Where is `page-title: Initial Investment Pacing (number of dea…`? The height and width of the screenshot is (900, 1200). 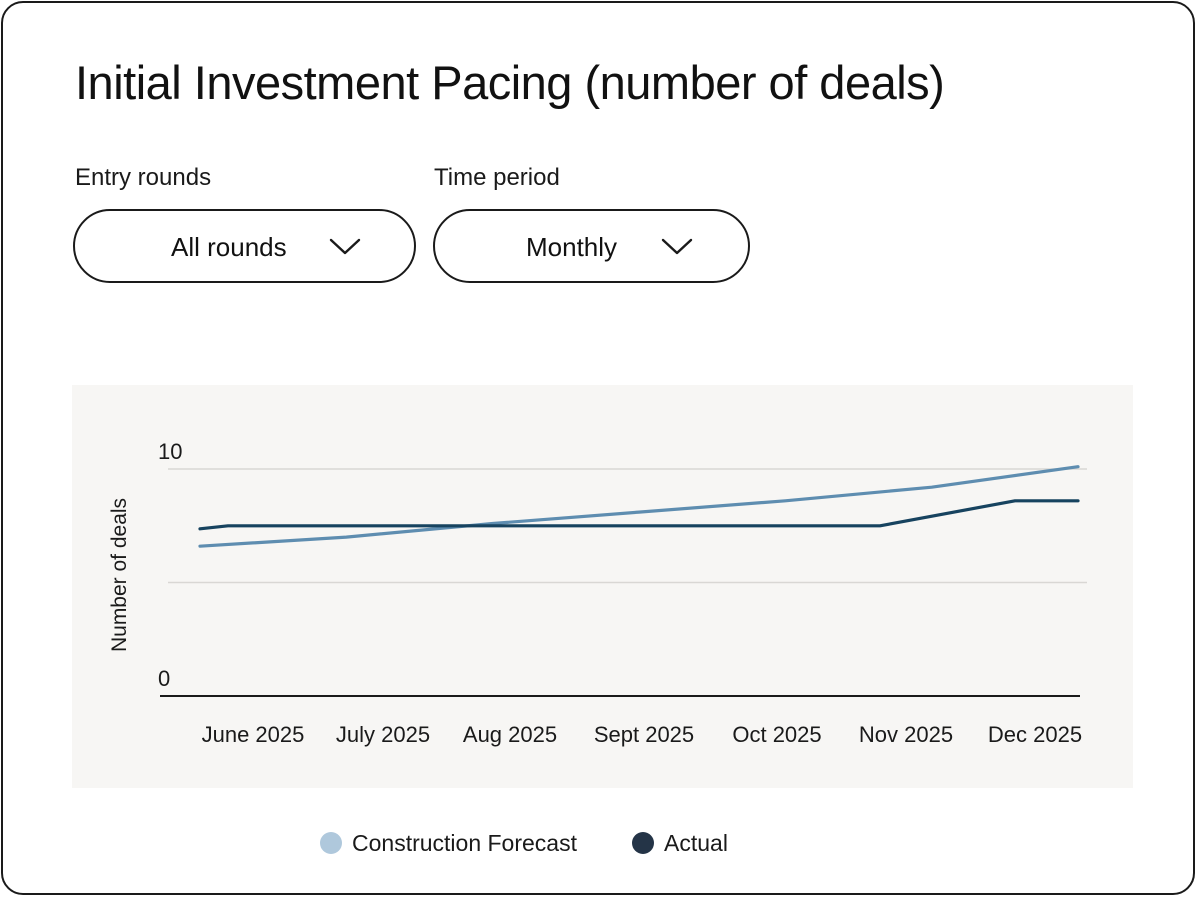 page-title: Initial Investment Pacing (number of dea… is located at coordinates (510, 82).